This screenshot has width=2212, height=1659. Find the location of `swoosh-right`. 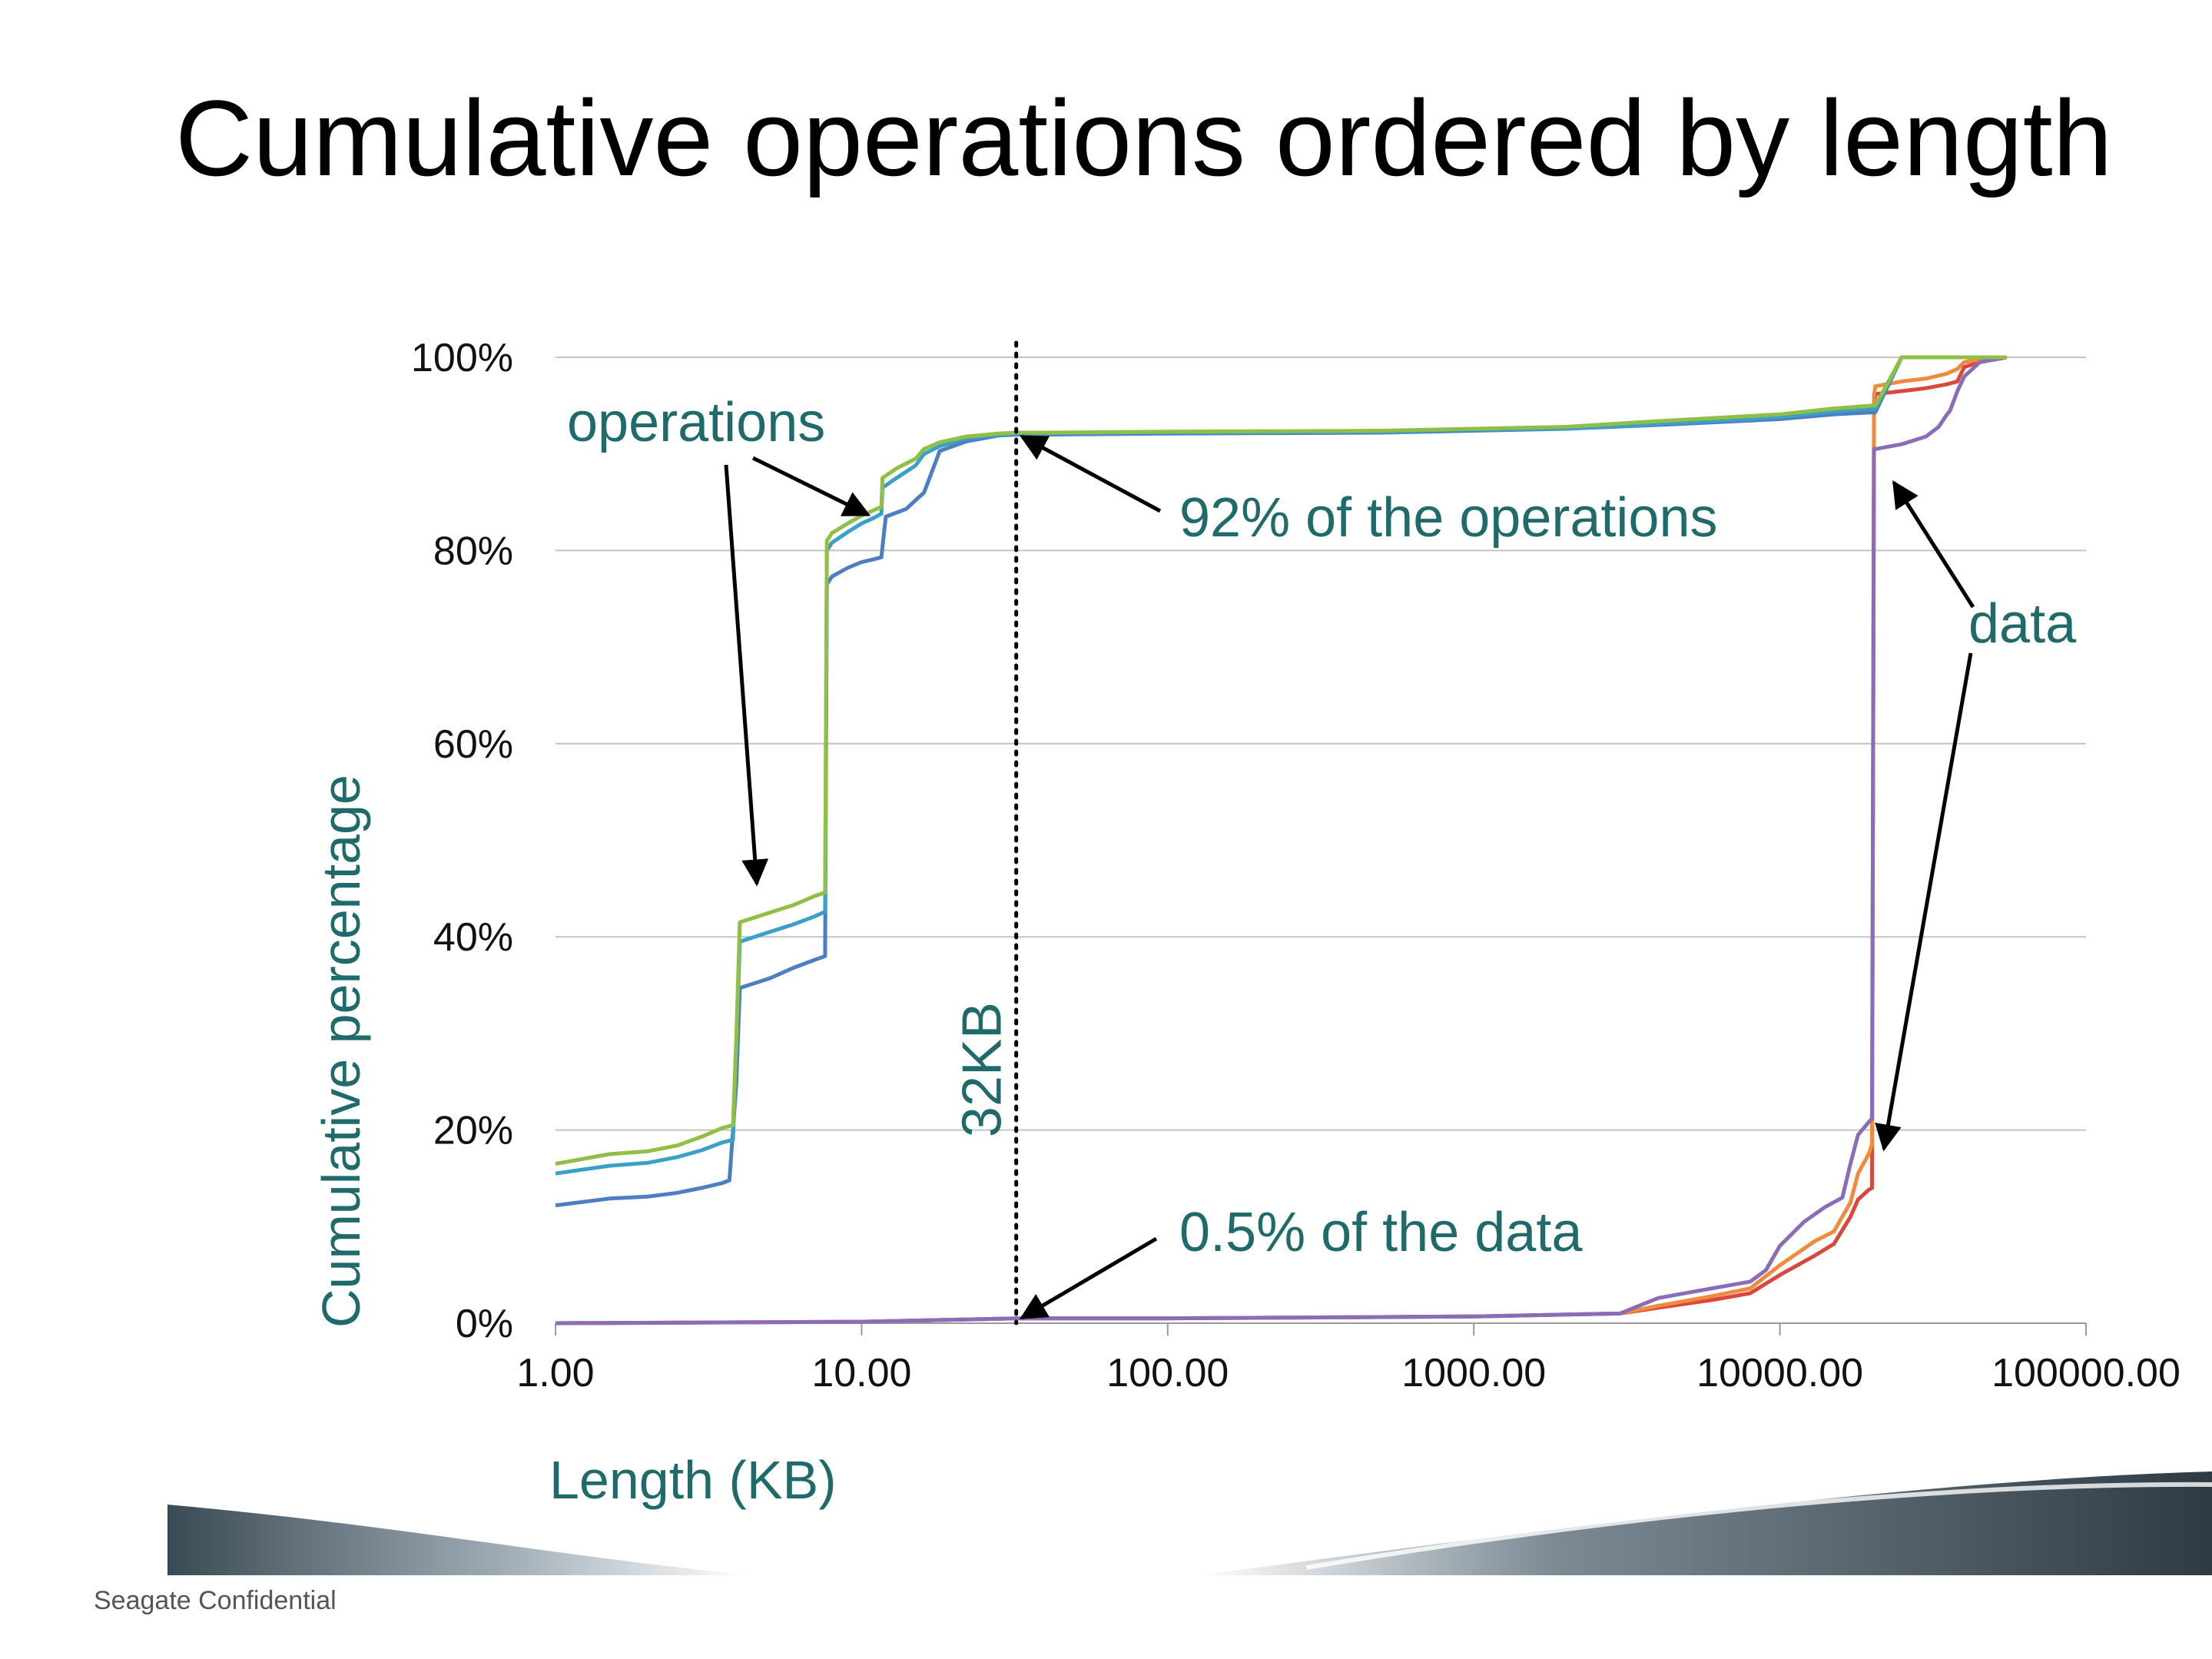

swoosh-right is located at coordinates (1705, 1523).